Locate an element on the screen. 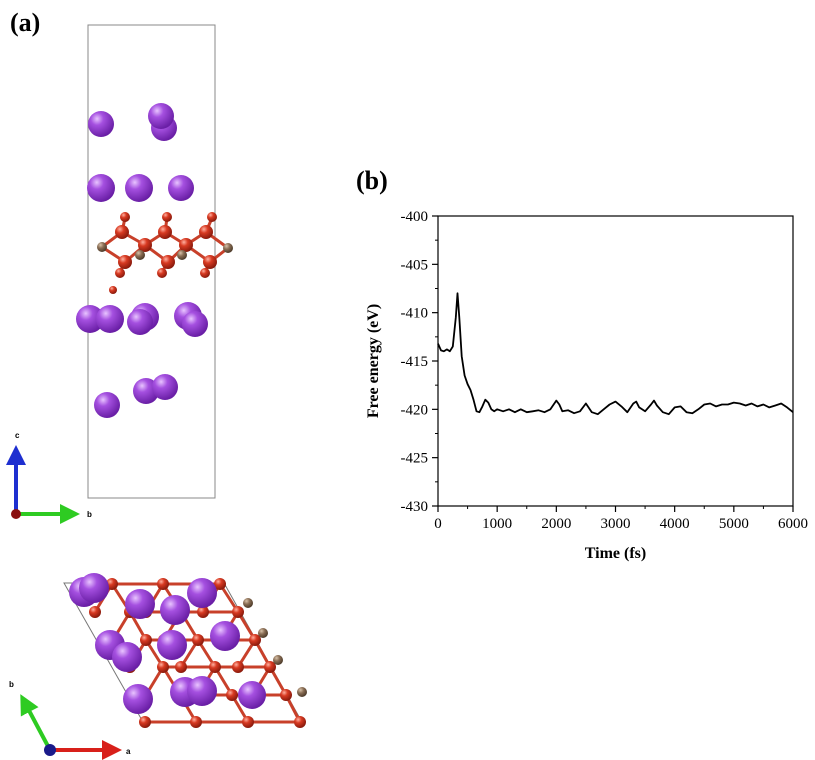 The image size is (815, 760). side-view-axes-indicator: c b is located at coordinates (49, 477).